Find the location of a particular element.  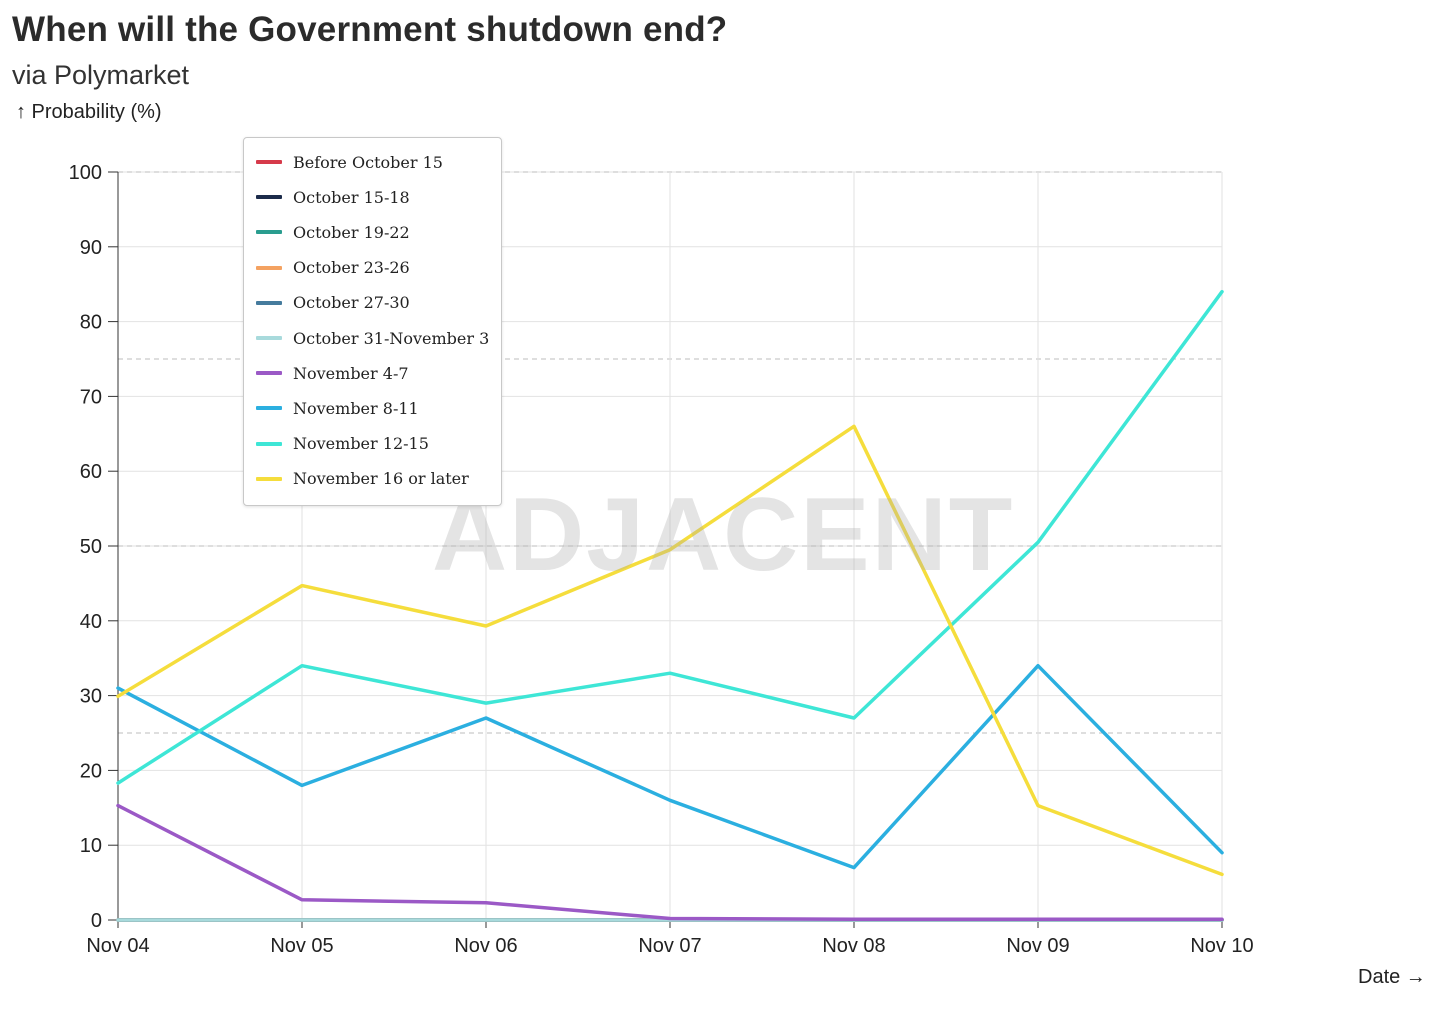

watermark: ADJACENT is located at coordinates (723, 535).